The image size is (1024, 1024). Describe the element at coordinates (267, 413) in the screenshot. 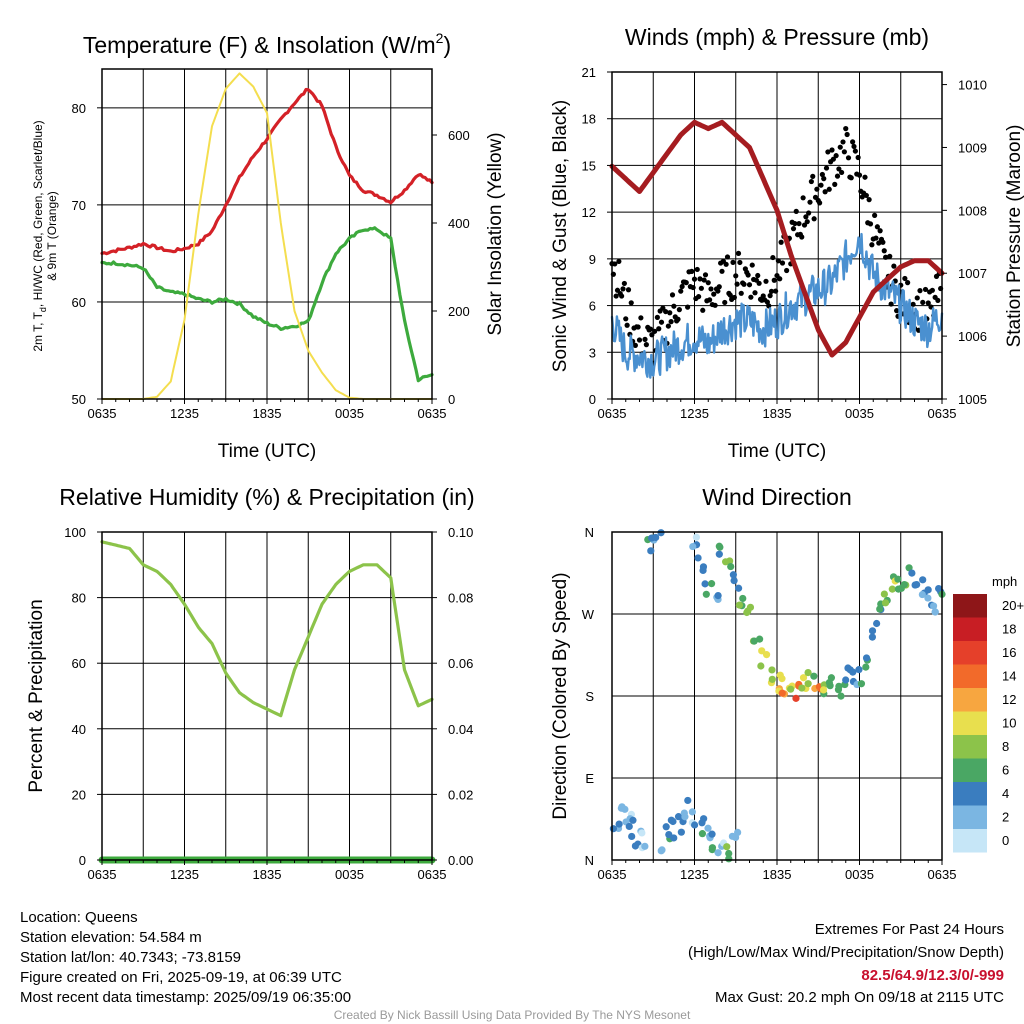

I see `x-tick-label: 1835` at that location.